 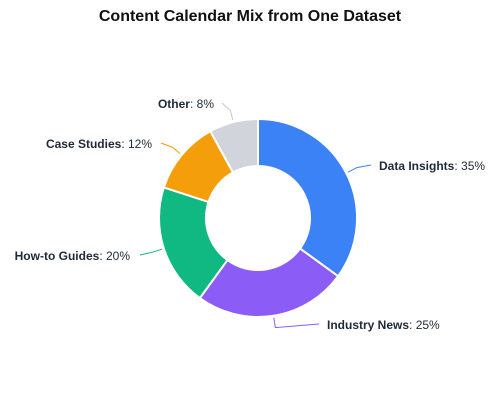 I want to click on leader-line-industry-news, so click(x=296, y=323).